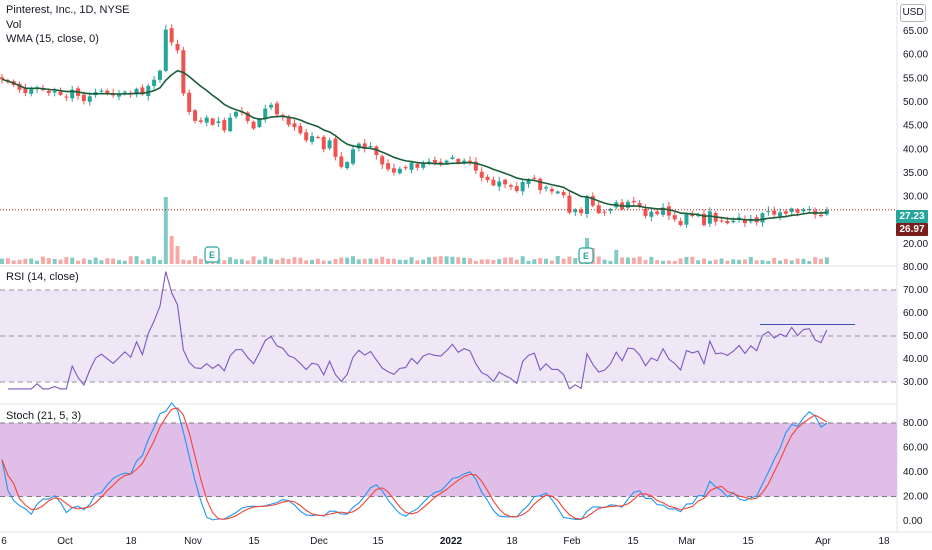 This screenshot has height=550, width=932. I want to click on wma-price-tag: 26.97, so click(912, 229).